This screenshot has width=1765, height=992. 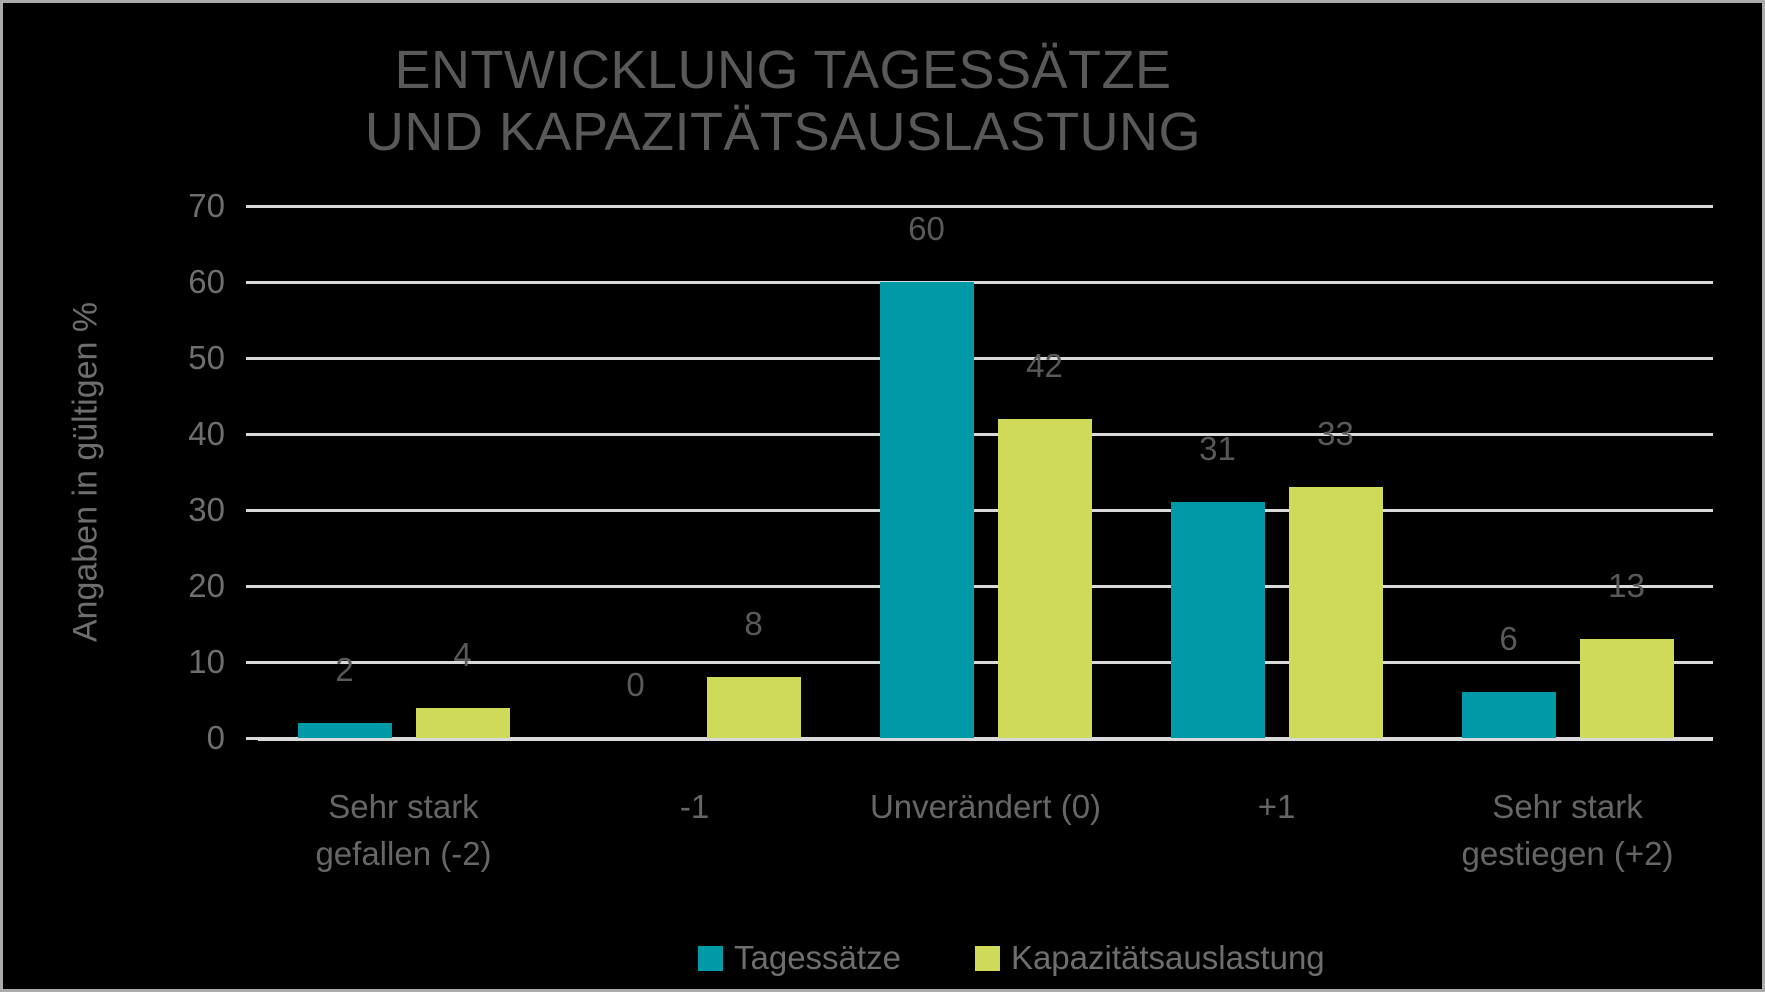 I want to click on x-axis-label-line: -1, so click(x=694, y=806).